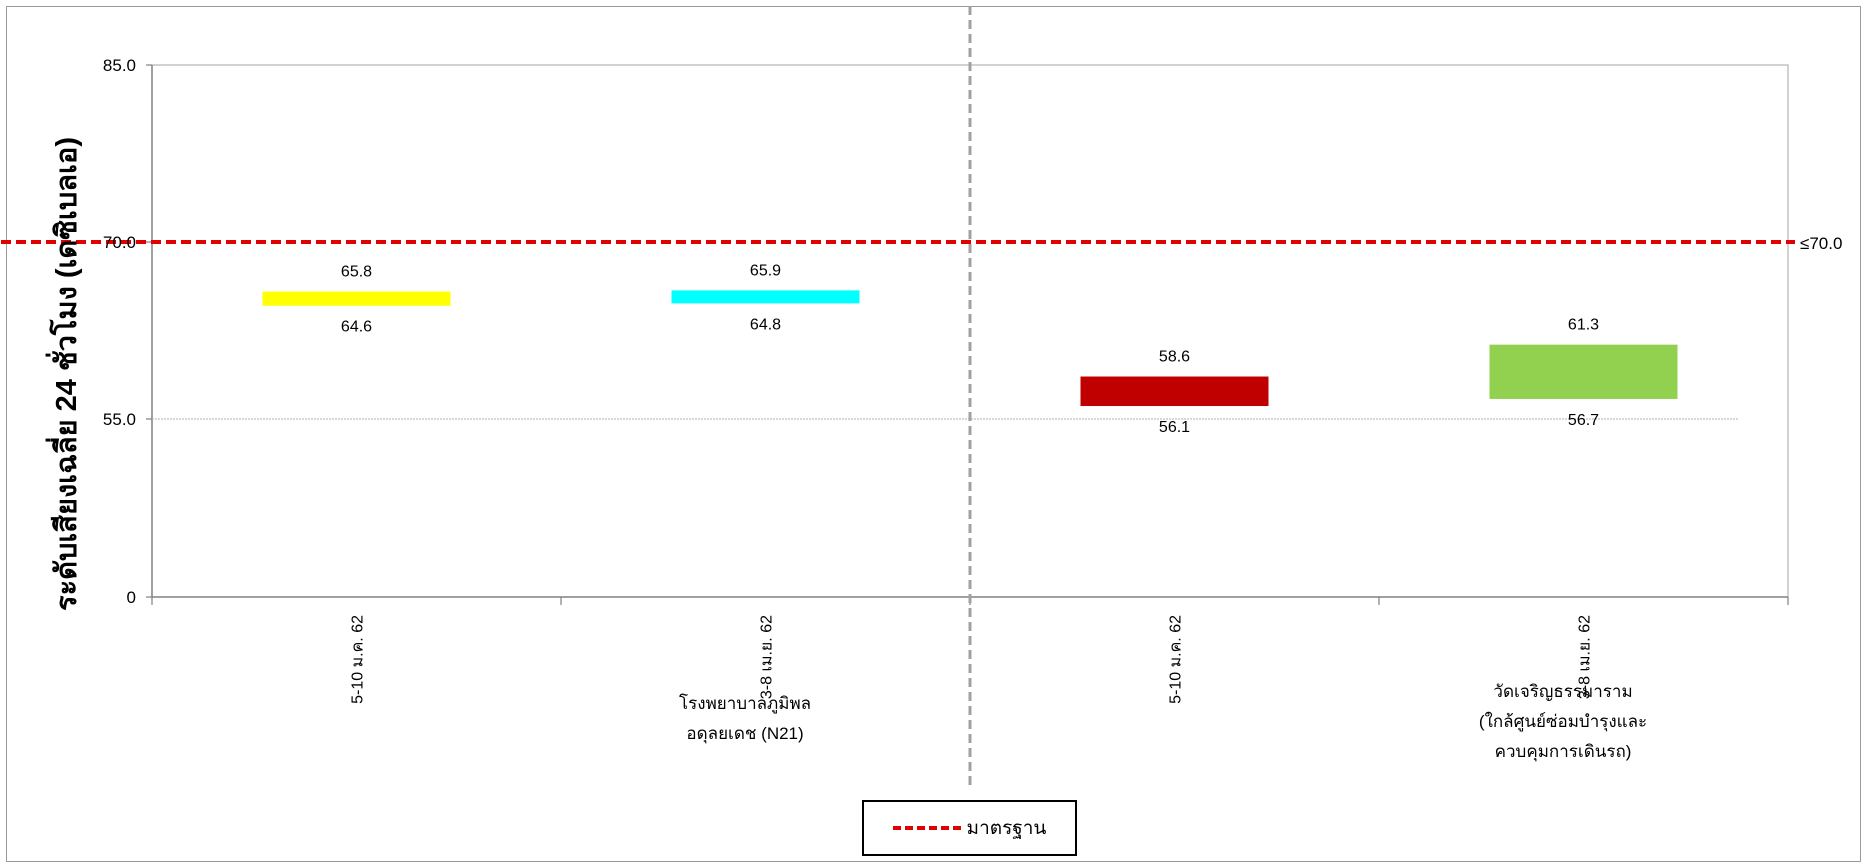 This screenshot has width=1863, height=864. I want to click on data-label-low: 64.6, so click(356, 327).